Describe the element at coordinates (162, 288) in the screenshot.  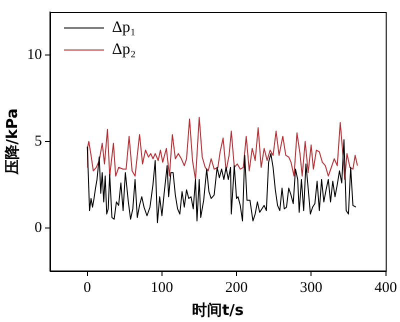
I see `x-tick-label: 100` at that location.